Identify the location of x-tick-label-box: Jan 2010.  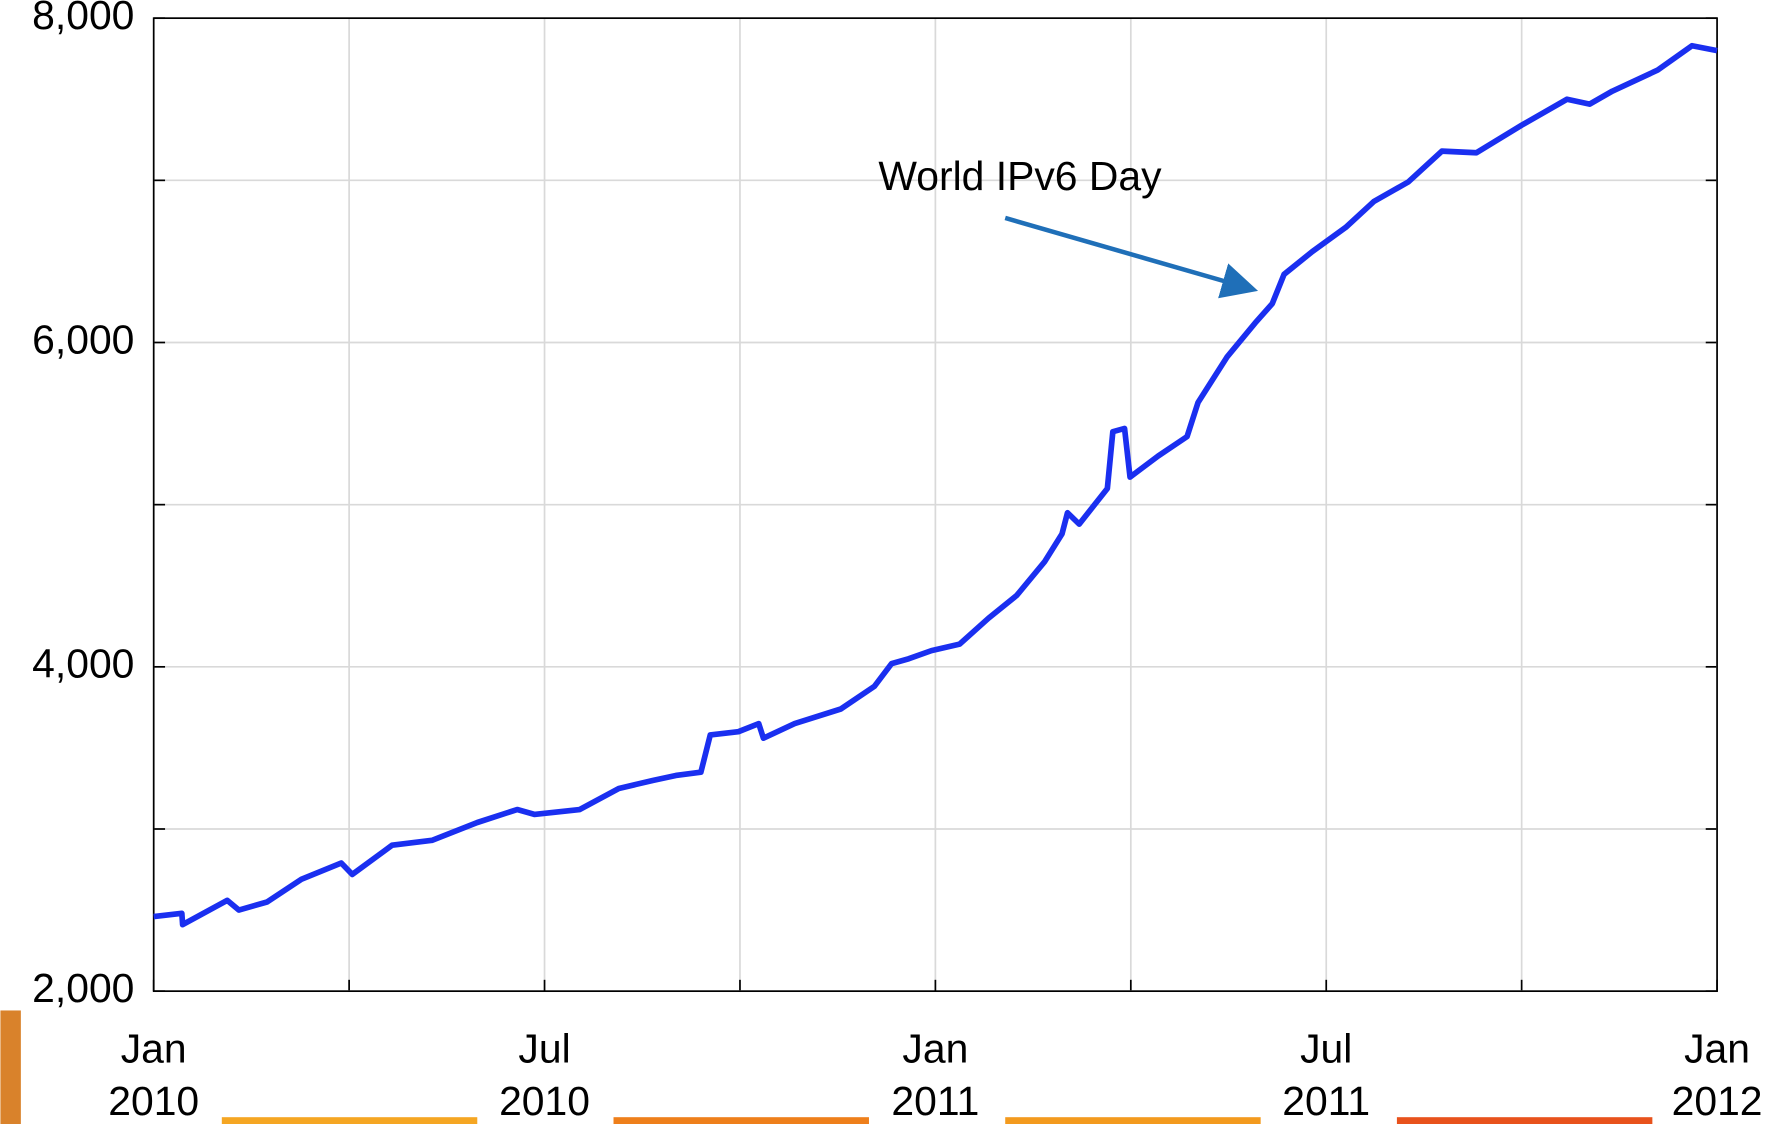
(154, 1074).